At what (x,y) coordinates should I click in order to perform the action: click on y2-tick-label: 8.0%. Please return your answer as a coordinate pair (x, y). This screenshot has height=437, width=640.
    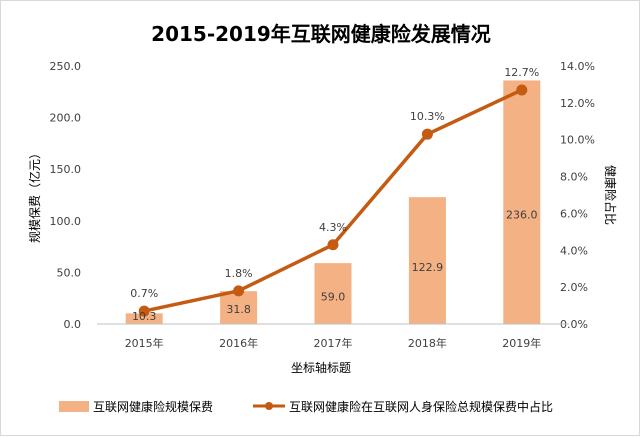
    Looking at the image, I should click on (574, 177).